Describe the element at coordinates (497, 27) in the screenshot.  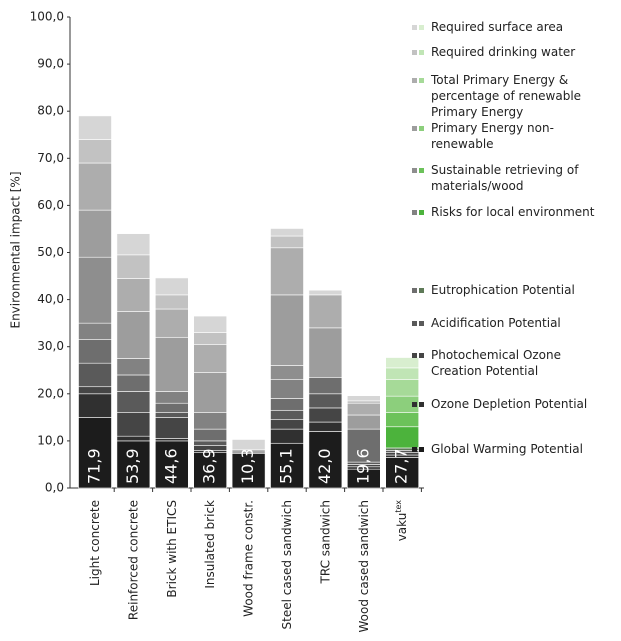
I see `legend-label: Required surface area` at that location.